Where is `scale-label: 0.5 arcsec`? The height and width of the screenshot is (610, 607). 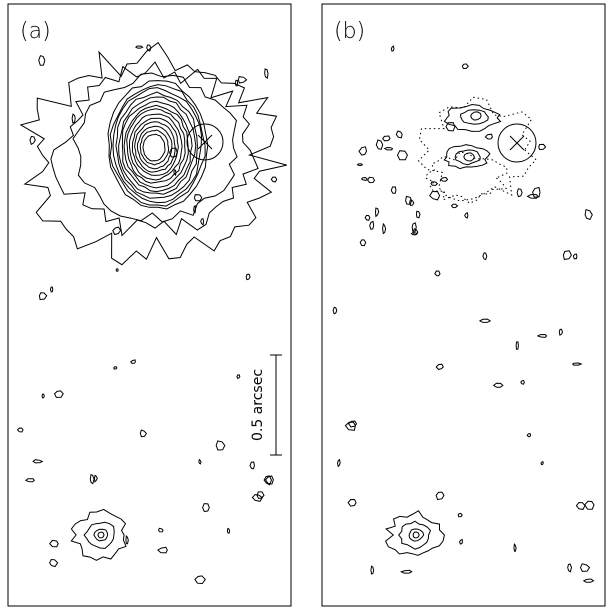 scale-label: 0.5 arcsec is located at coordinates (258, 405).